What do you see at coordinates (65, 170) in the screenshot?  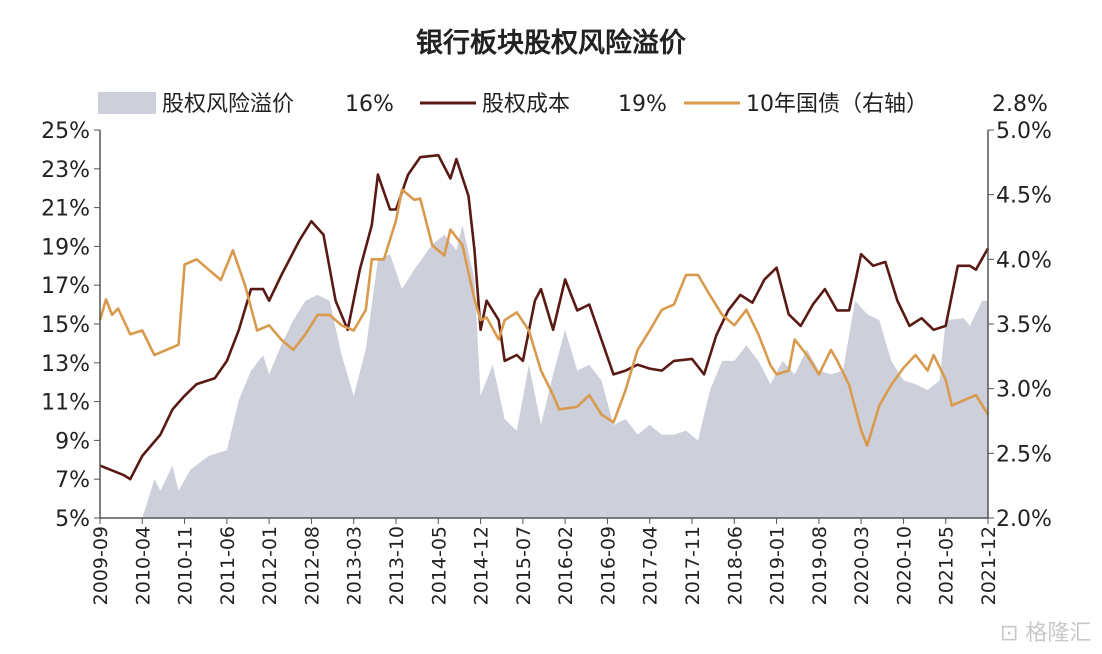 I see `y-left-tick-label: 23%` at bounding box center [65, 170].